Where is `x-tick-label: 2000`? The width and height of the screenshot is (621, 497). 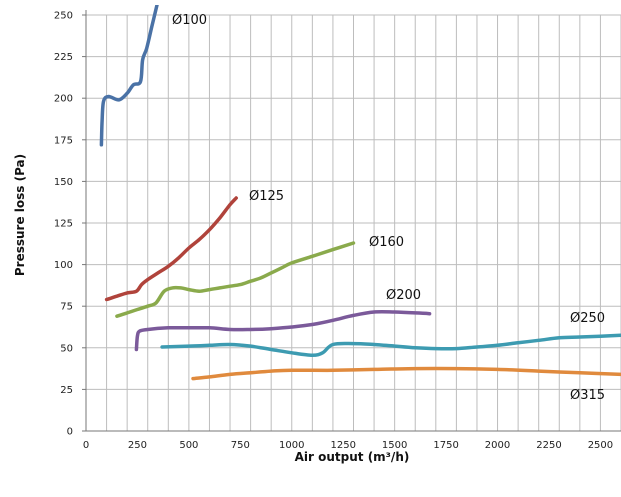 x-tick-label: 2000 is located at coordinates (497, 445).